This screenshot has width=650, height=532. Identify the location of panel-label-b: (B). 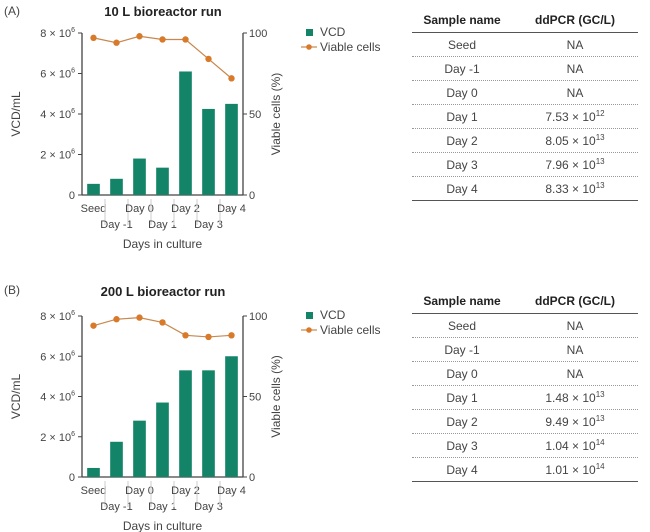
(12, 290).